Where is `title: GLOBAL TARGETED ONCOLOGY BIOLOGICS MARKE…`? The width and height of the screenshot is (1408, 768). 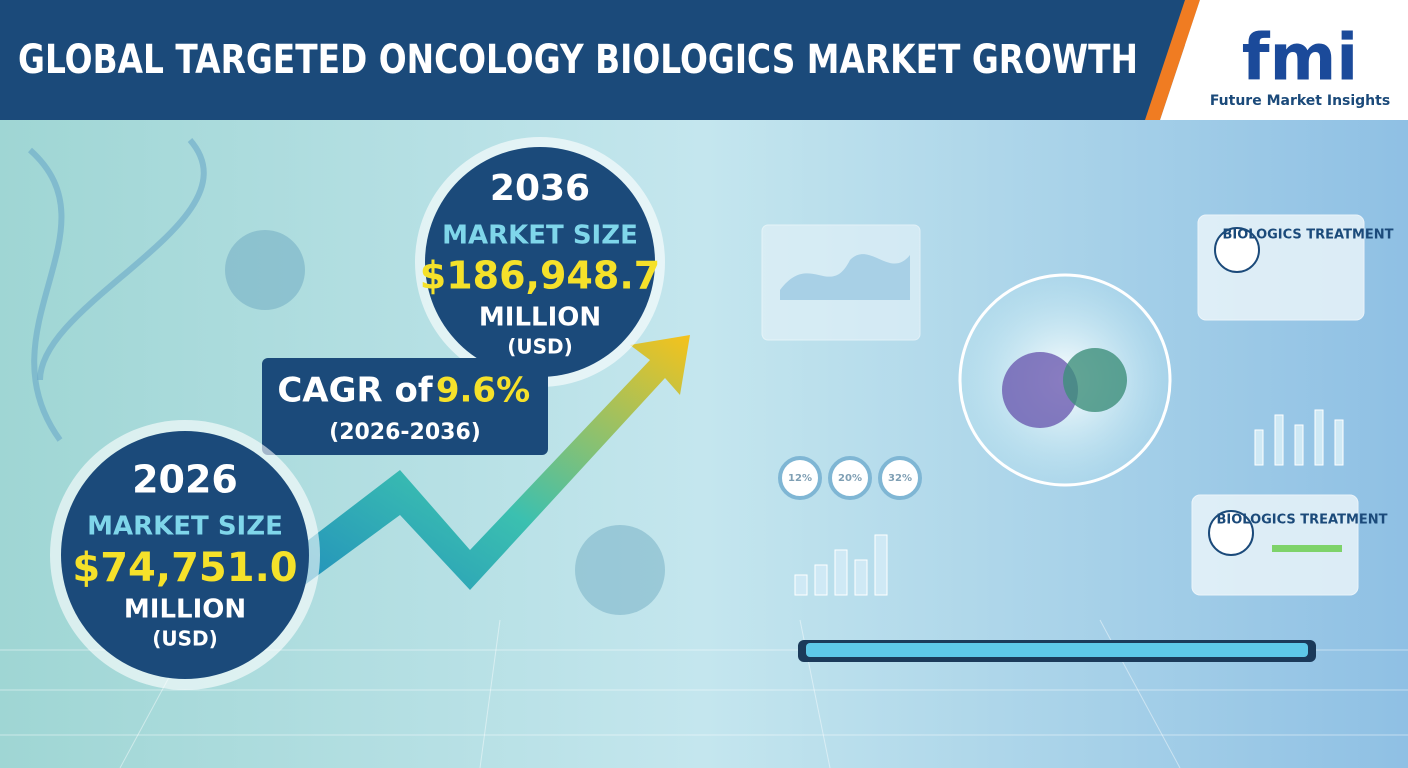
title: GLOBAL TARGETED ONCOLOGY BIOLOGICS MARKE… is located at coordinates (578, 60).